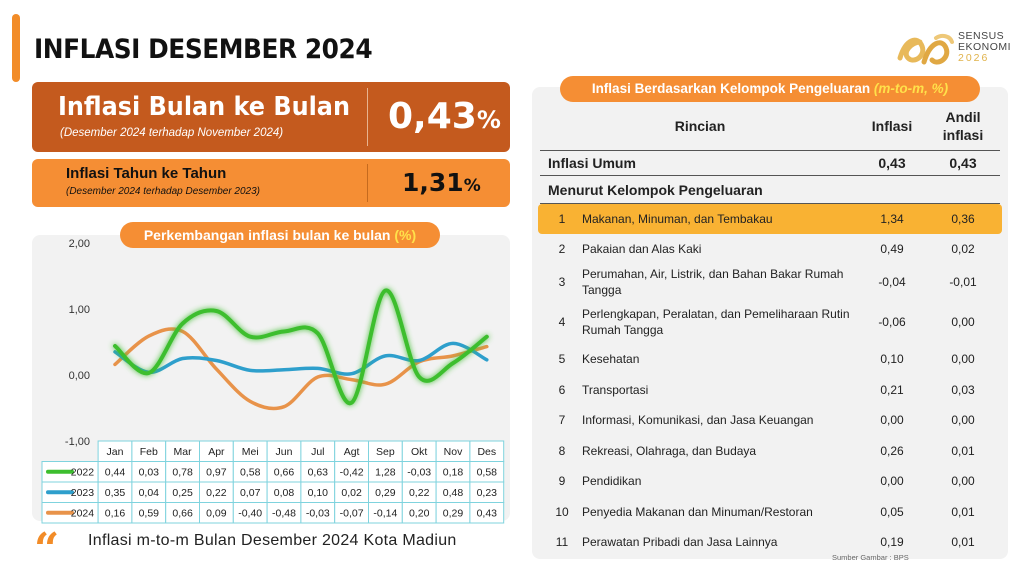  What do you see at coordinates (981, 36) in the screenshot?
I see `logo-text-line1: SENSUS` at bounding box center [981, 36].